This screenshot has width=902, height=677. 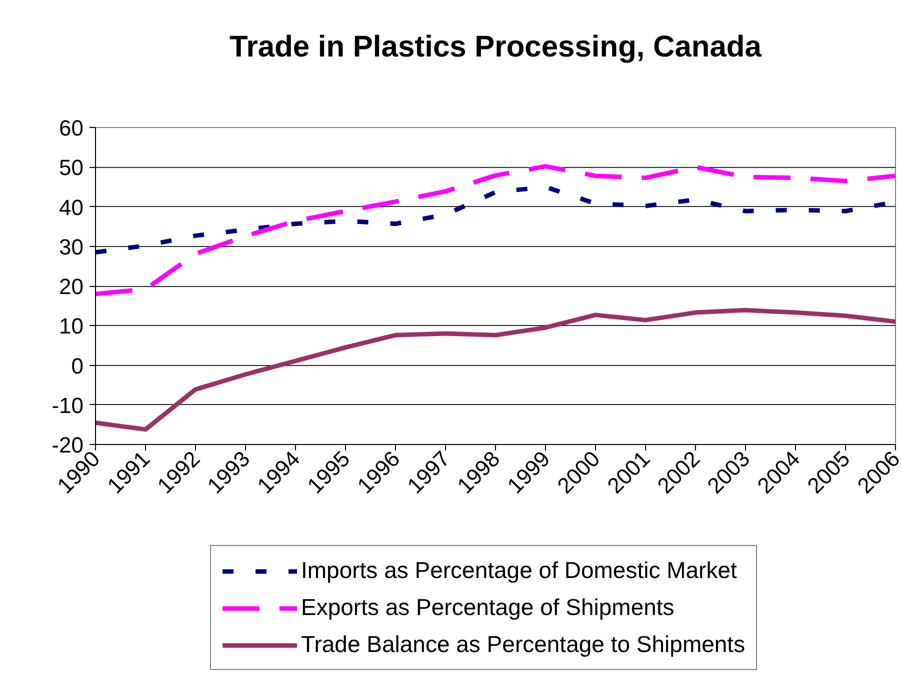 What do you see at coordinates (68, 405) in the screenshot?
I see `y-tick-label: -10` at bounding box center [68, 405].